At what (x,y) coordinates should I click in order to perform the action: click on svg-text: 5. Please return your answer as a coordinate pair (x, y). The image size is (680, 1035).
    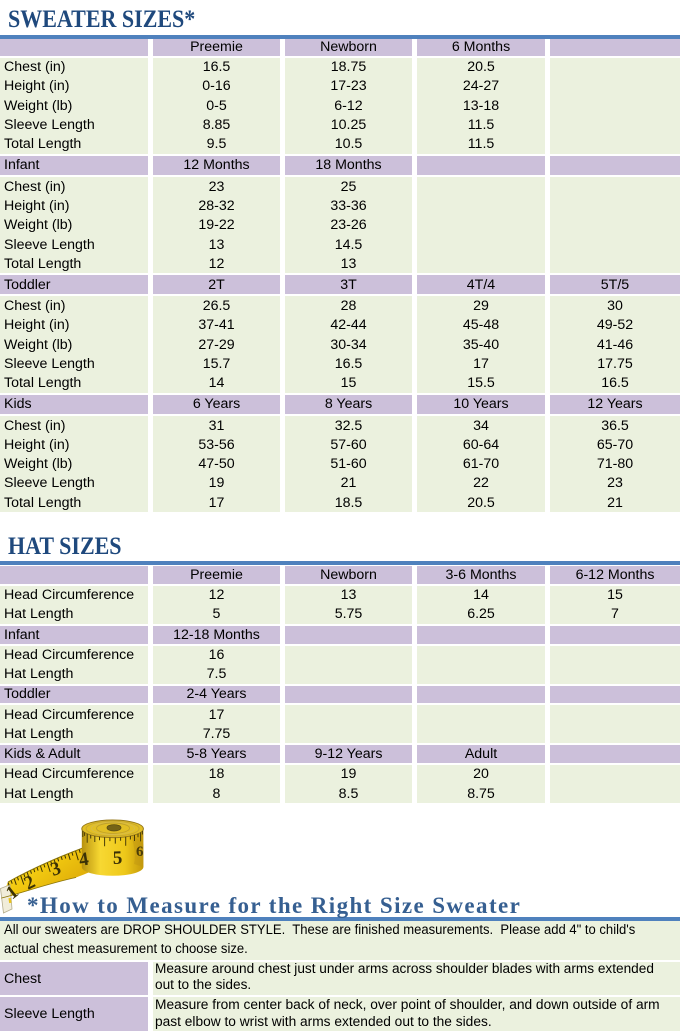
    Looking at the image, I should click on (117, 857).